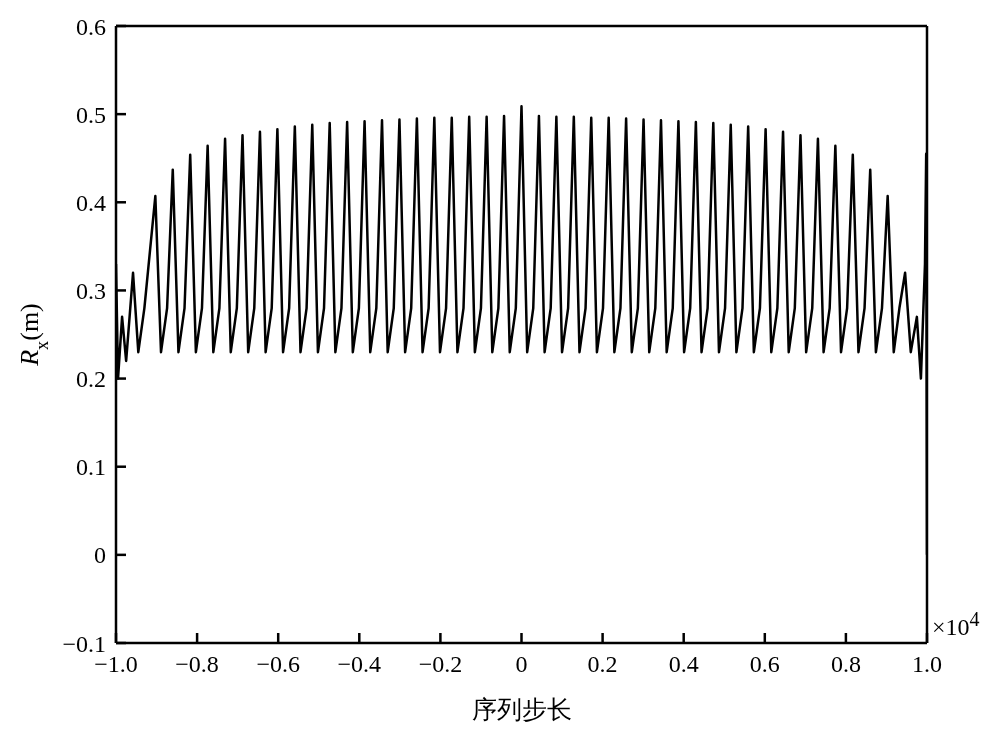 The width and height of the screenshot is (1006, 740). I want to click on y-tick-label: 0.1, so click(91, 467).